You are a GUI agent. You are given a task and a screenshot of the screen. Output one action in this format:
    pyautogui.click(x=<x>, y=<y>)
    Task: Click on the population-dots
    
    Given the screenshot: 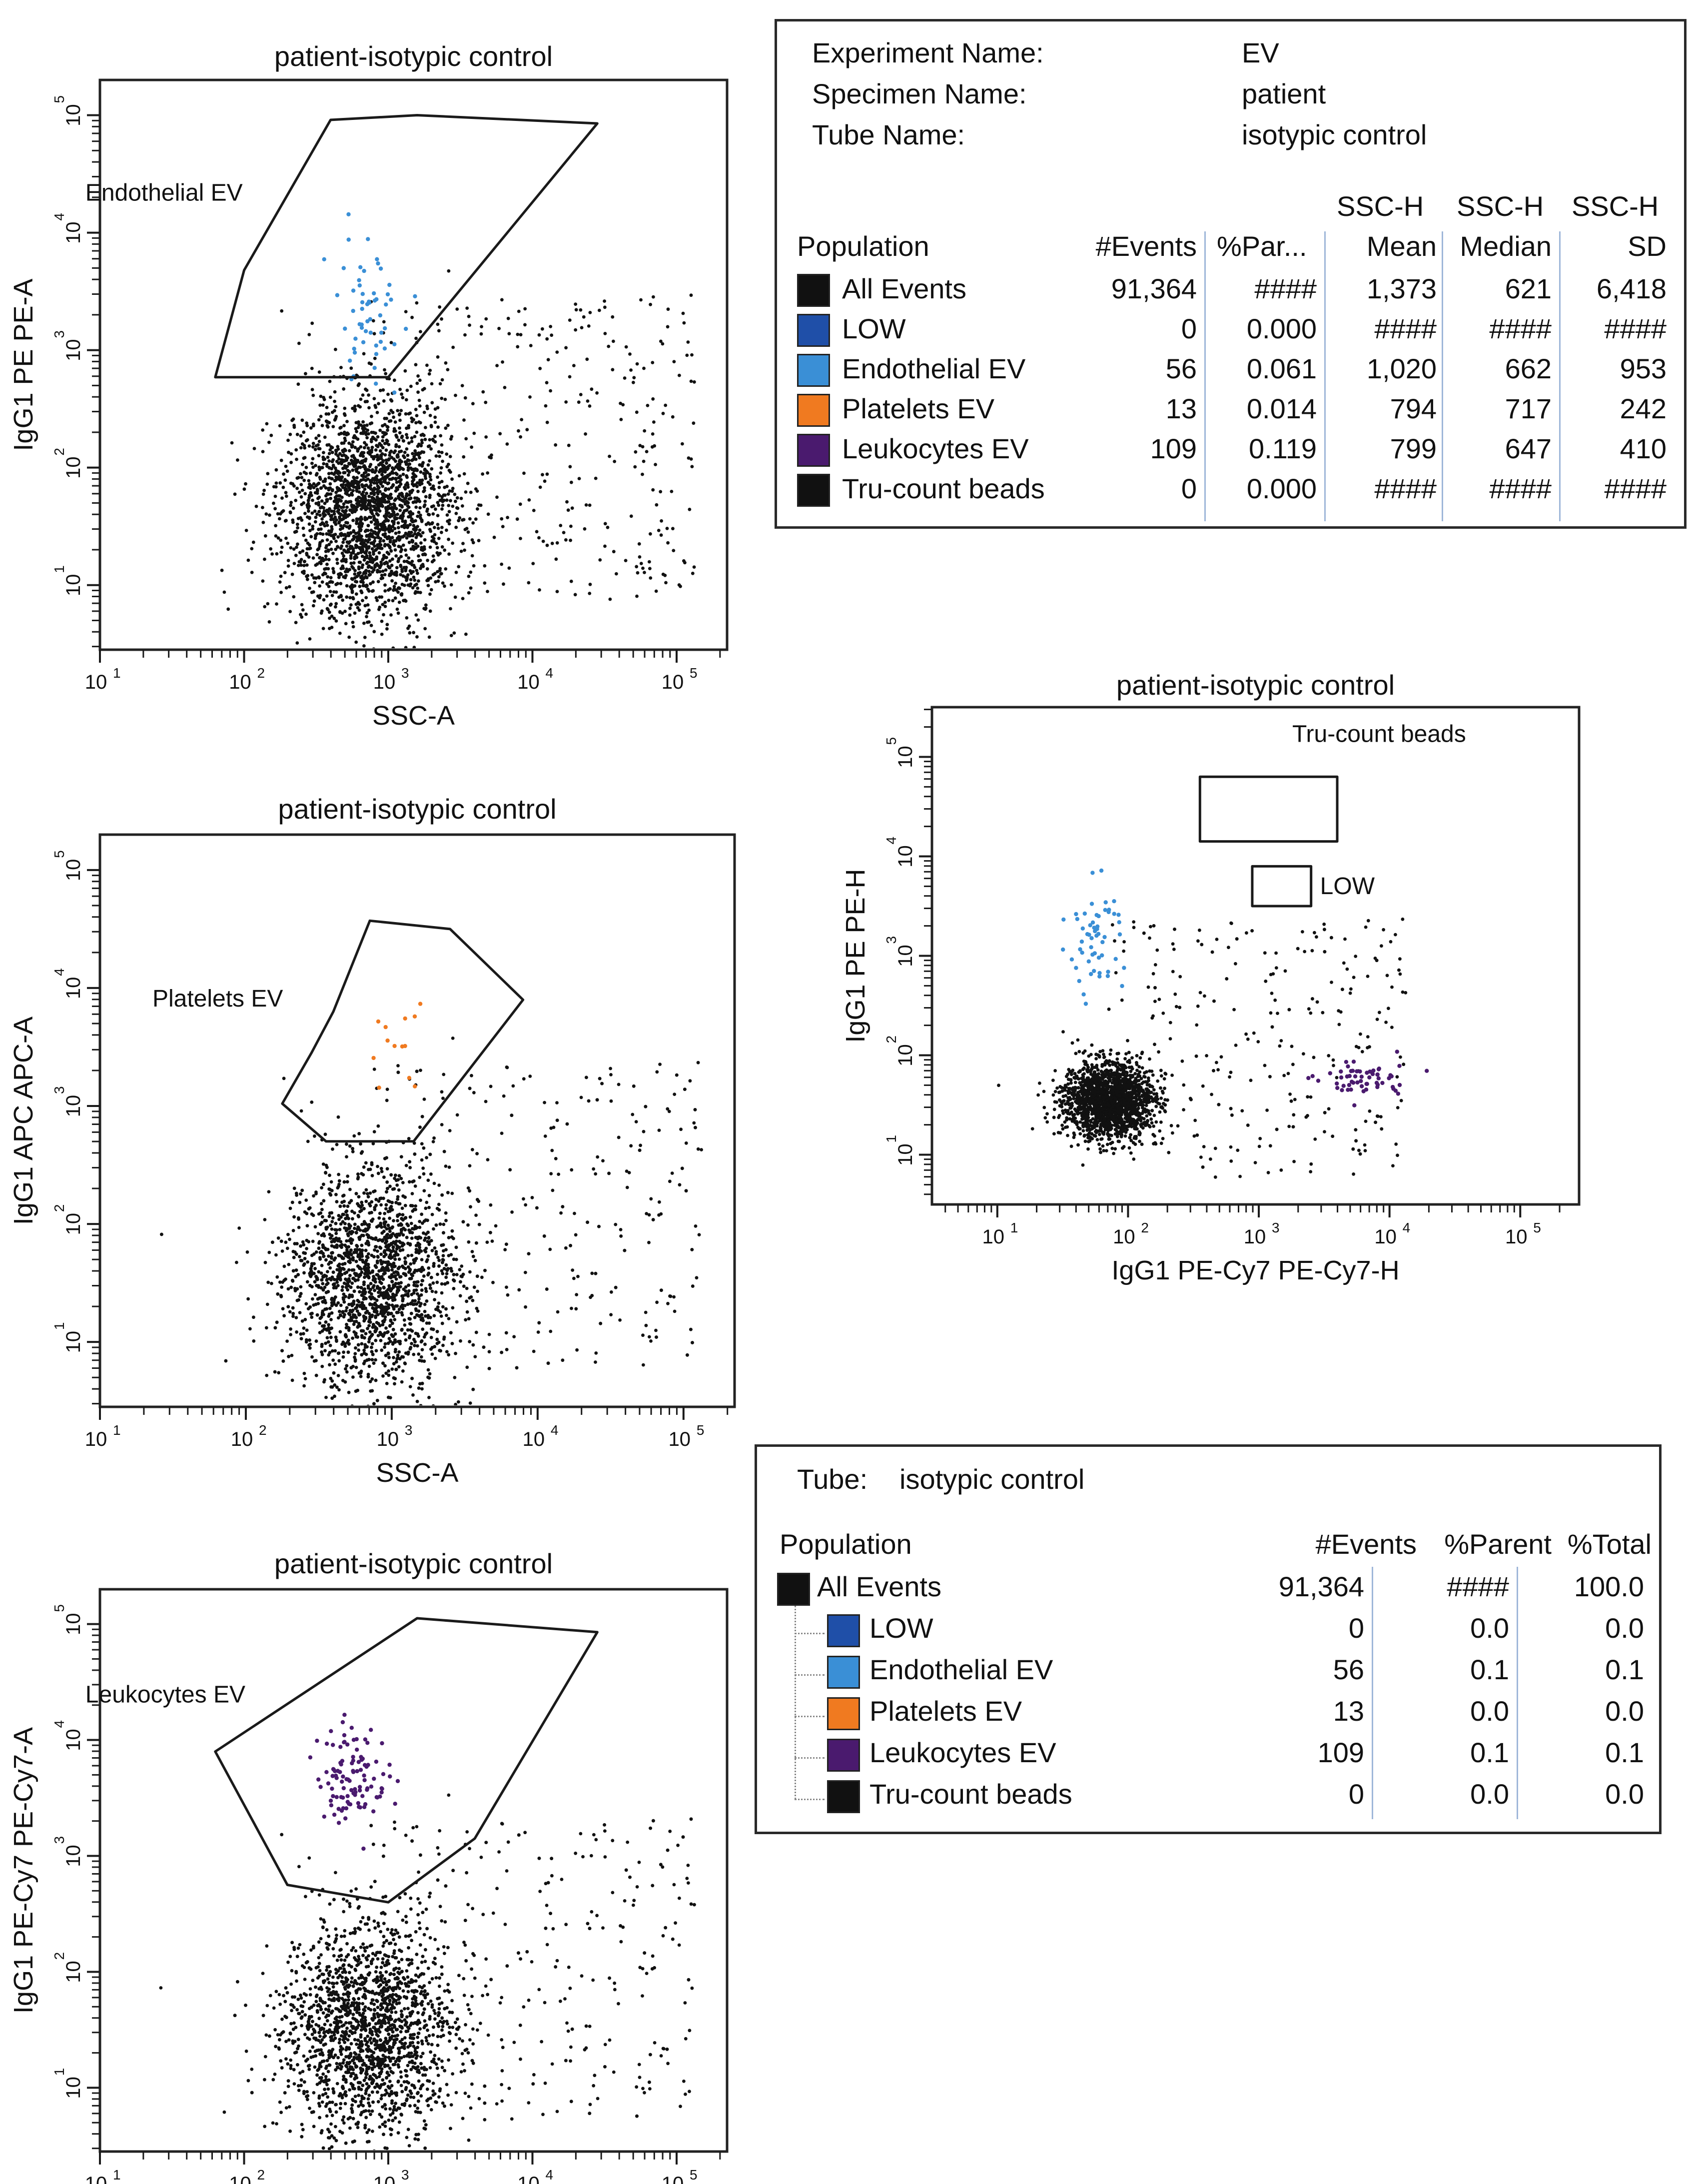 What is the action you would take?
    pyautogui.click(x=369, y=303)
    